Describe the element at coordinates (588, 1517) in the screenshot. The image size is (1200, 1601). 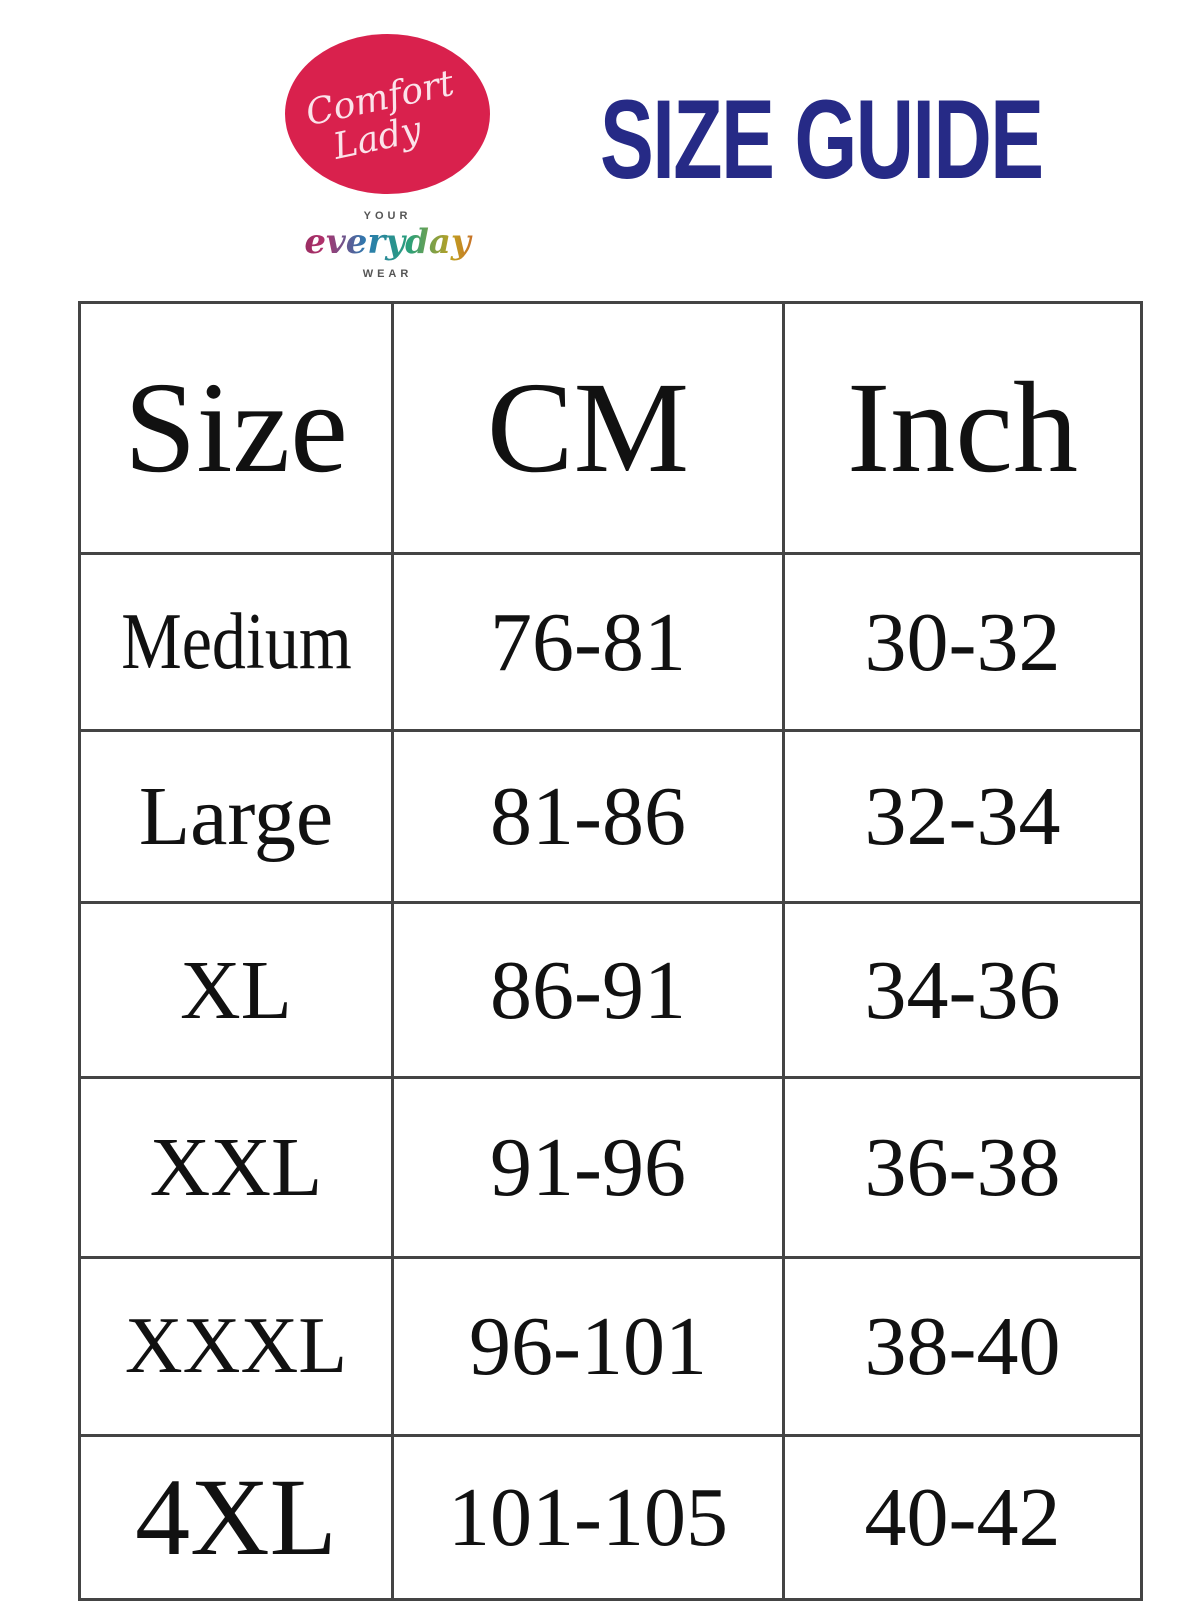
I see `cm-cell: 101-105` at that location.